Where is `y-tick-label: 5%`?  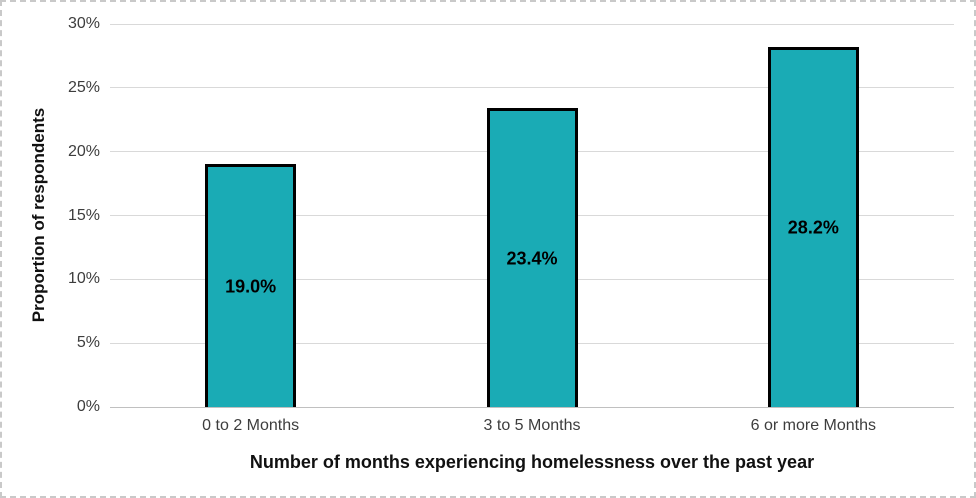
y-tick-label: 5% is located at coordinates (88, 343).